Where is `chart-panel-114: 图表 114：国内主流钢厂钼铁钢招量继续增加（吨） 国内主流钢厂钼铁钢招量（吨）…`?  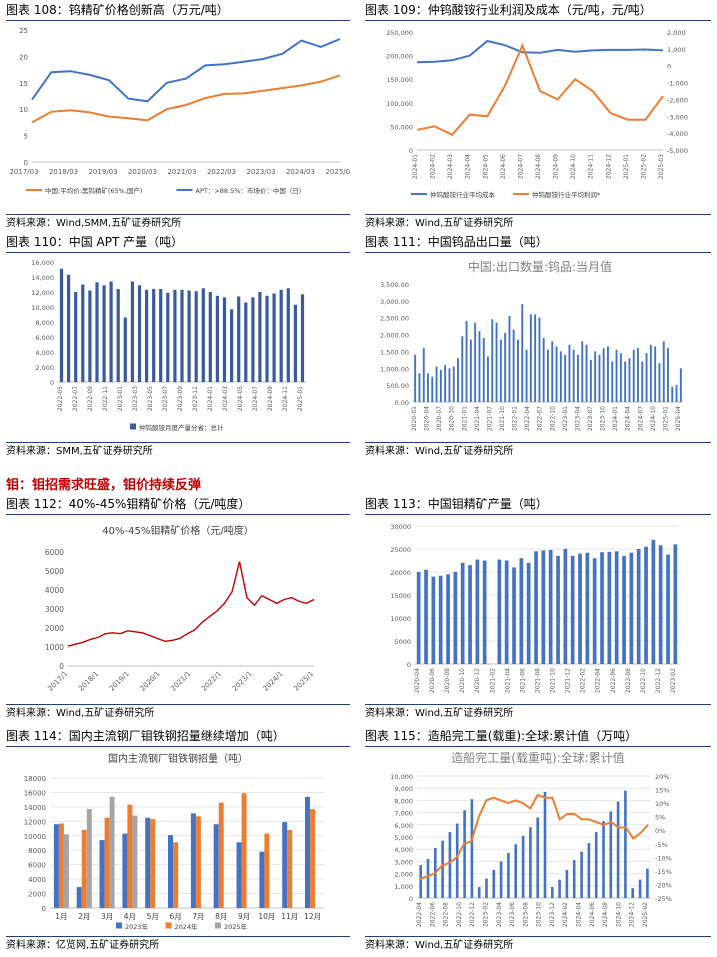 chart-panel-114: 图表 114：国内主流钢厂钼铁钢招量继续增加（吨） 国内主流钢厂钼铁钢招量（吨）… is located at coordinates (178, 840).